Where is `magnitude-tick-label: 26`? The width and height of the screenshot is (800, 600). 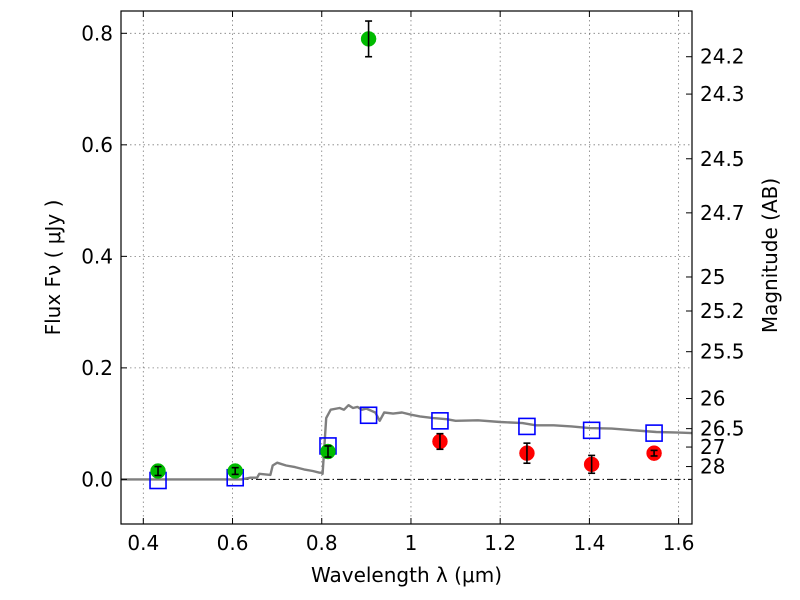 magnitude-tick-label: 26 is located at coordinates (712, 399).